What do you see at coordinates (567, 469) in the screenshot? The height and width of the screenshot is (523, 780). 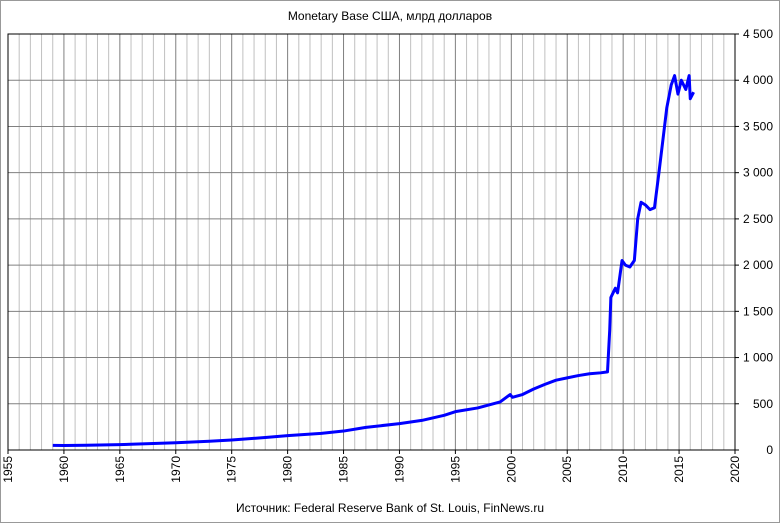 I see `x-tick-label: 2005` at bounding box center [567, 469].